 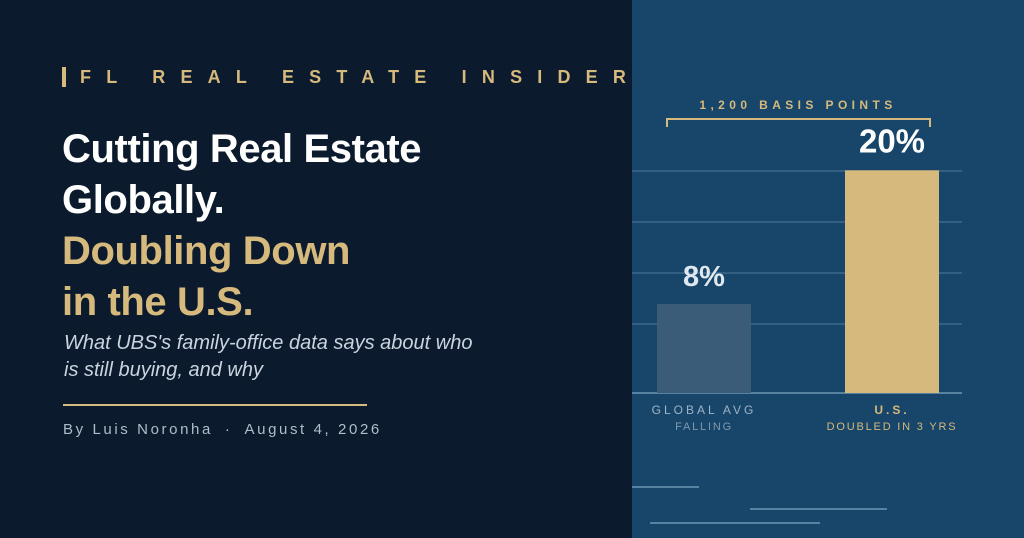 I want to click on category-sublabel-2: DOUBLED IN 3 YRS, so click(x=892, y=427).